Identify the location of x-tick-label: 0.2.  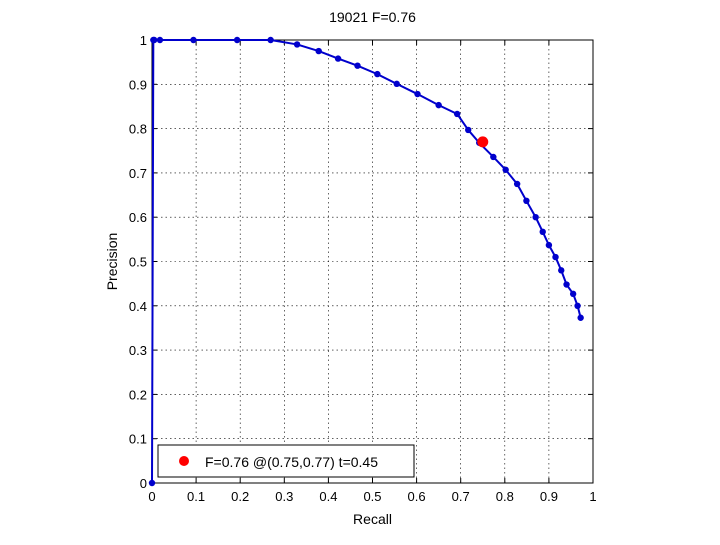
(240, 496).